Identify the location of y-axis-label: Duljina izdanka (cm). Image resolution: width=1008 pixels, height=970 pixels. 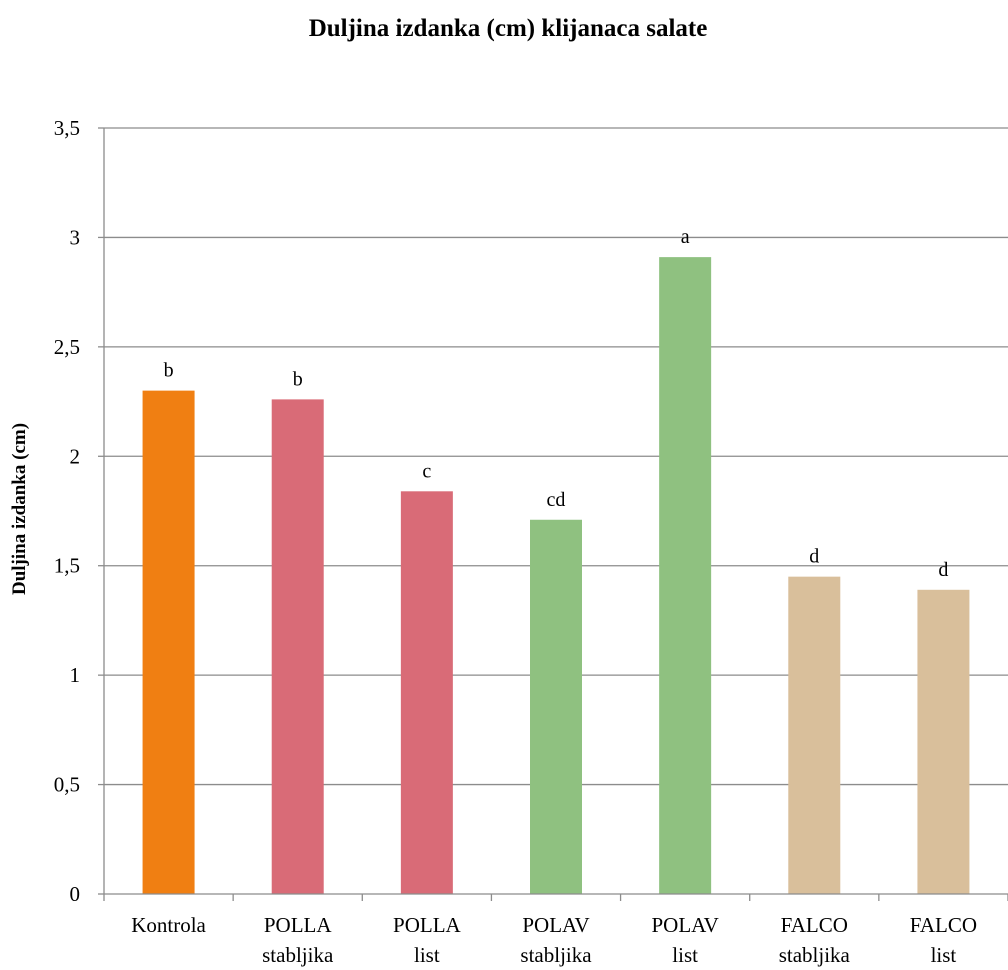
(19, 509).